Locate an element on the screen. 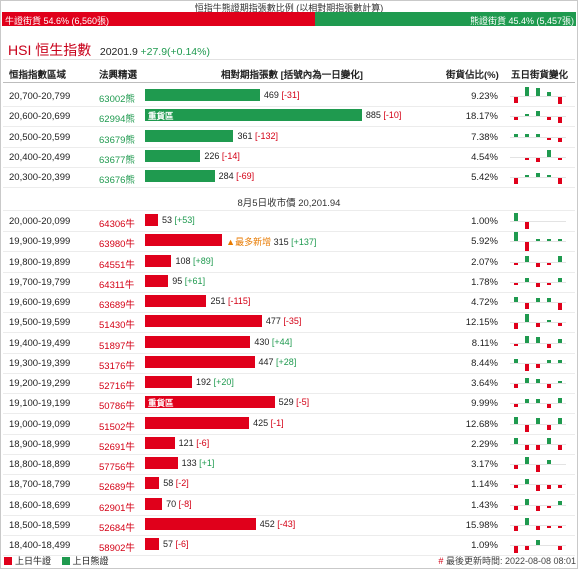  bull-row: 19,300-19,399 53176牛 447 [+28] 8.44% is located at coordinates (289, 363).